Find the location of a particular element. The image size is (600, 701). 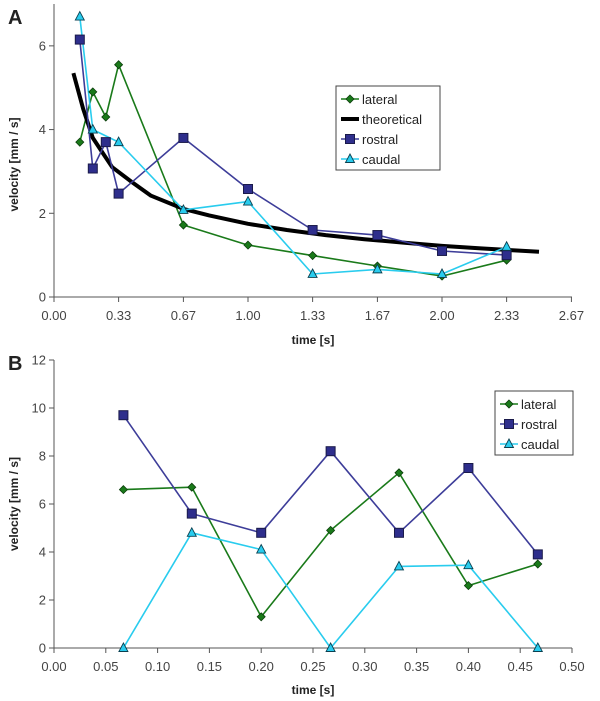

y-tick-label: 10 is located at coordinates (39, 408).